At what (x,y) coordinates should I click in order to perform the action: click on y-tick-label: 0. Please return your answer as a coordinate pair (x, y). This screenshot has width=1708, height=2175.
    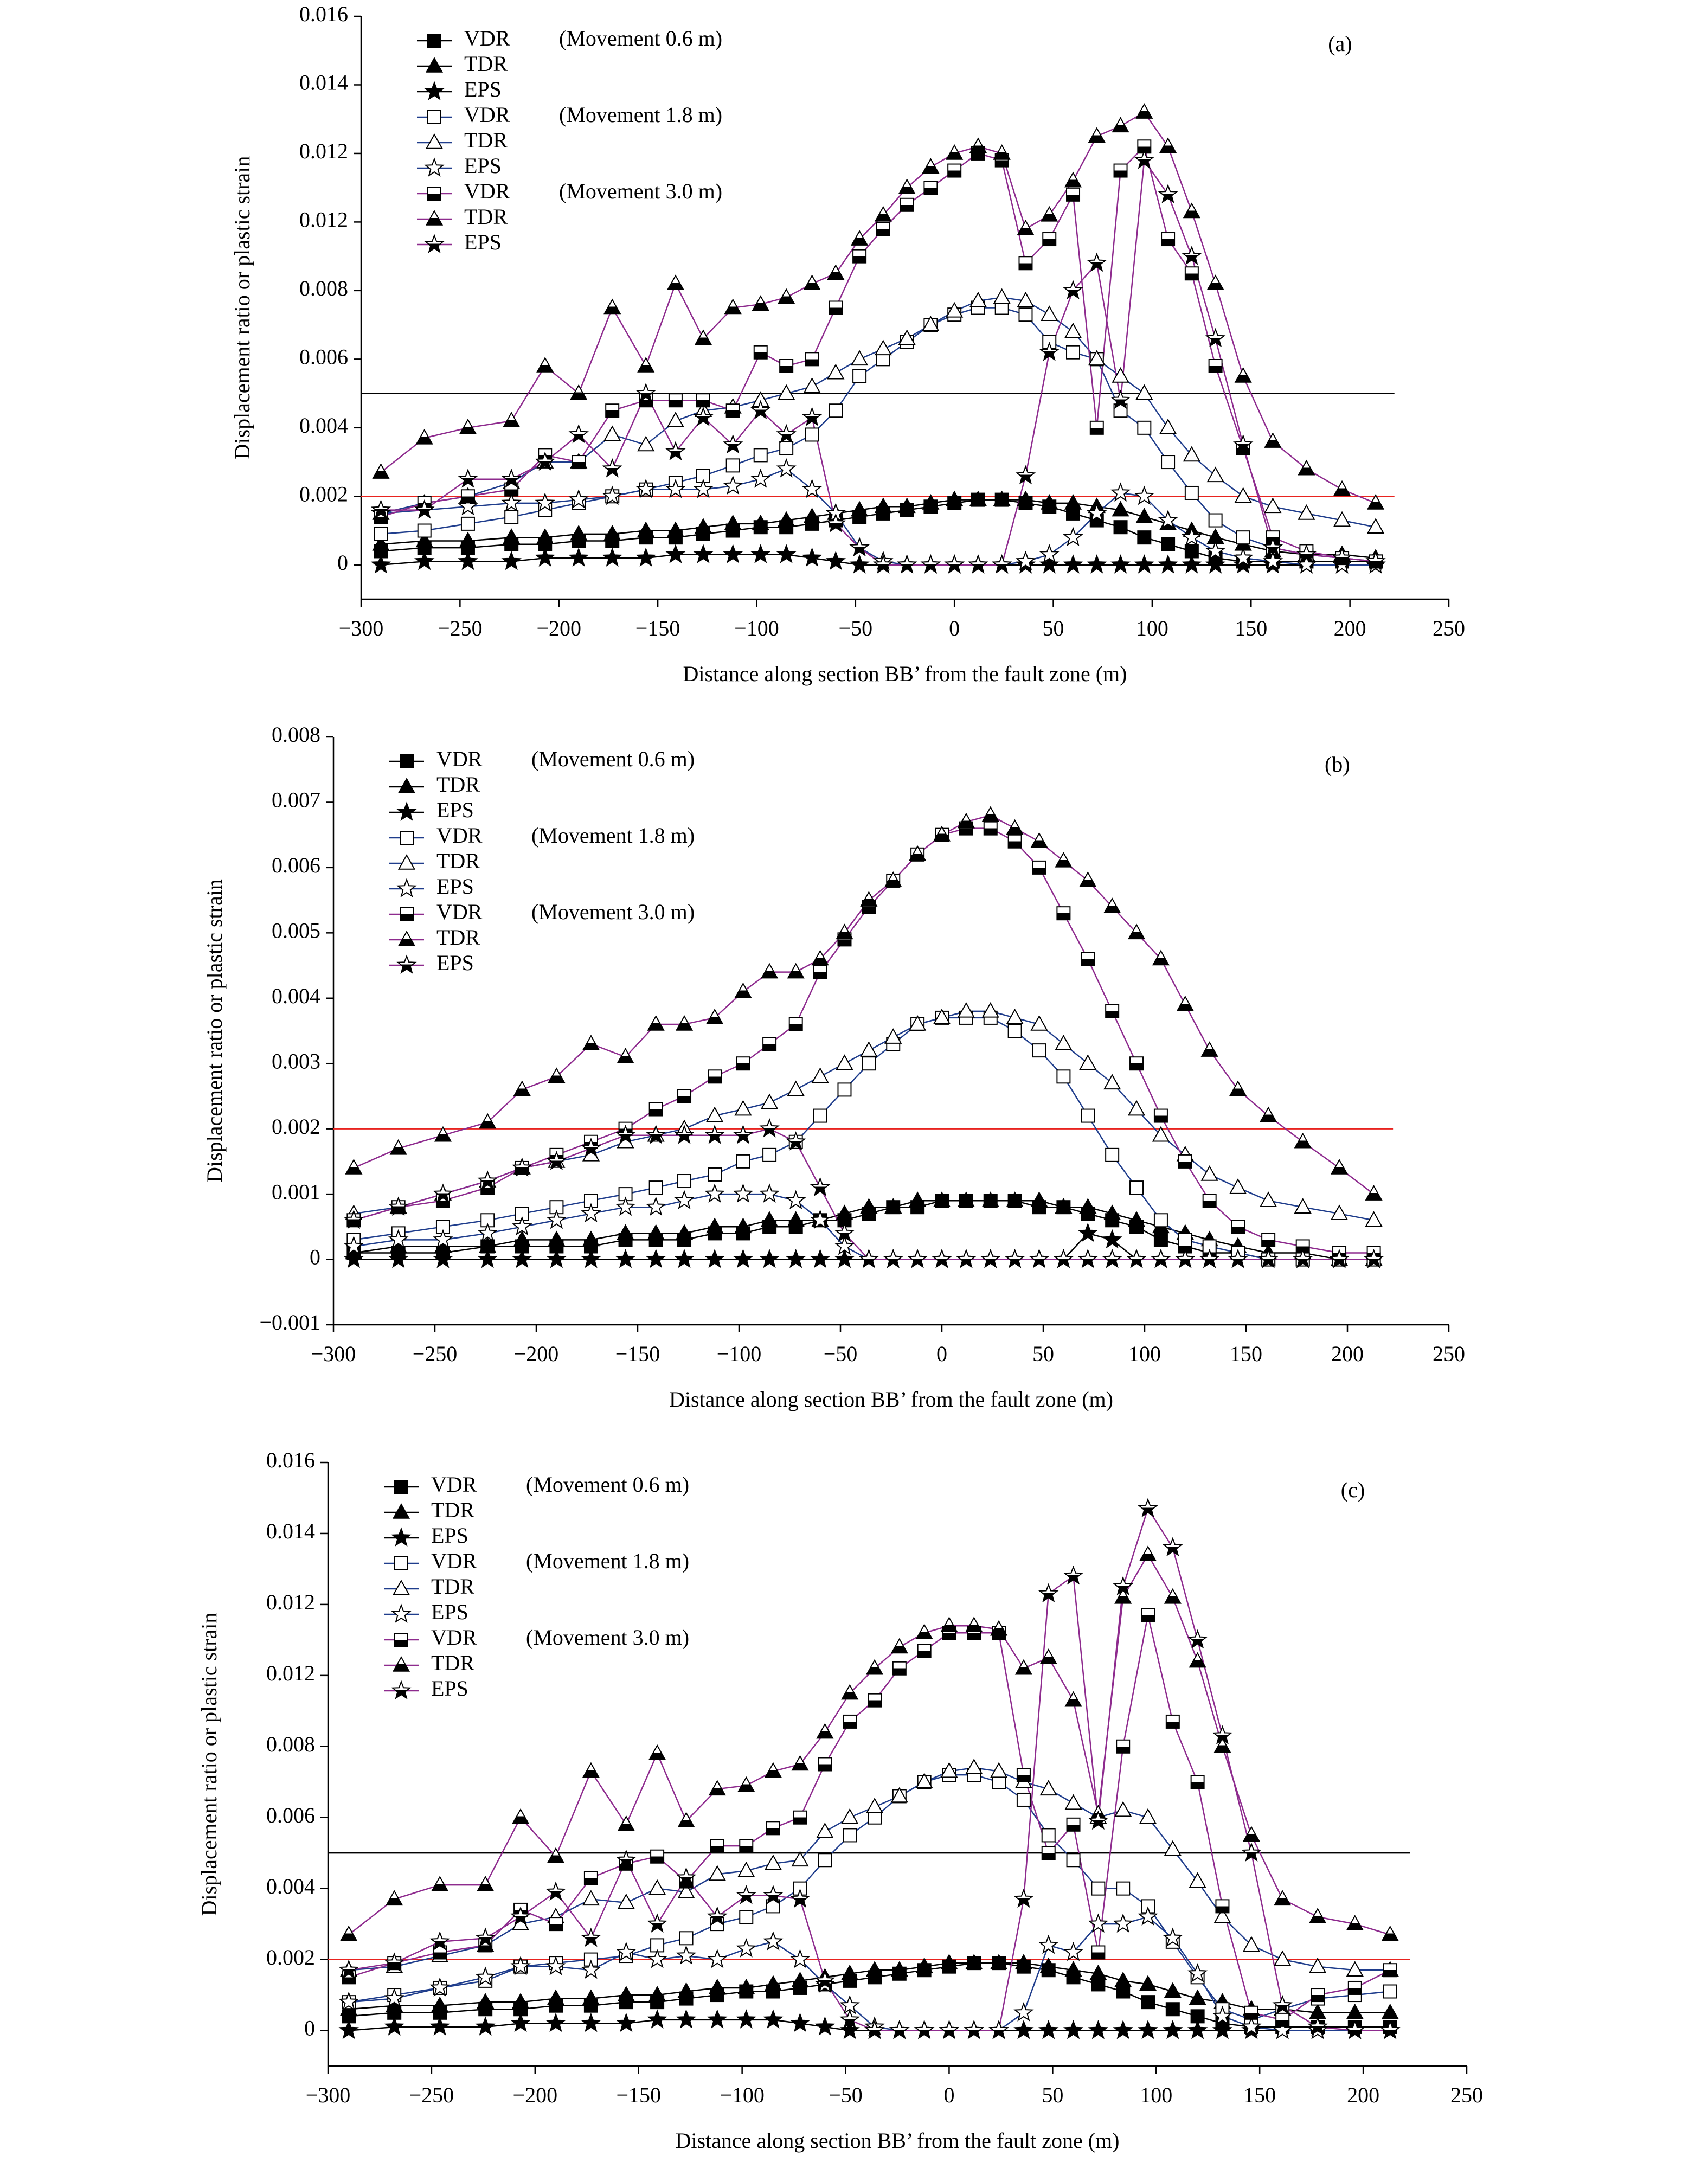
    Looking at the image, I should click on (342, 562).